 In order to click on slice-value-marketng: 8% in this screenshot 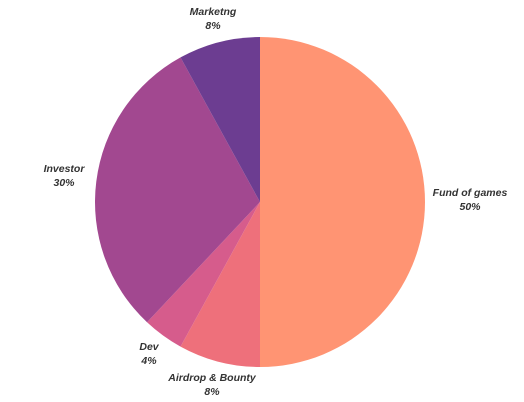, I will do `click(213, 26)`.